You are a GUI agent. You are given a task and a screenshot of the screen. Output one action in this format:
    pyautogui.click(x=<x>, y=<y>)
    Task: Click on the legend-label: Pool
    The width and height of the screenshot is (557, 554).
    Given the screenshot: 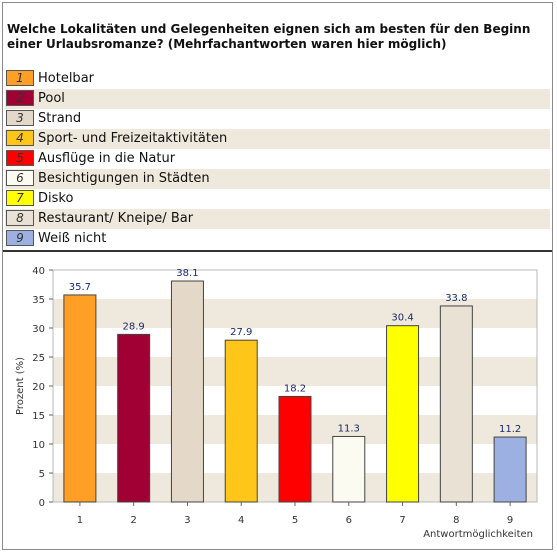 What is the action you would take?
    pyautogui.click(x=51, y=98)
    